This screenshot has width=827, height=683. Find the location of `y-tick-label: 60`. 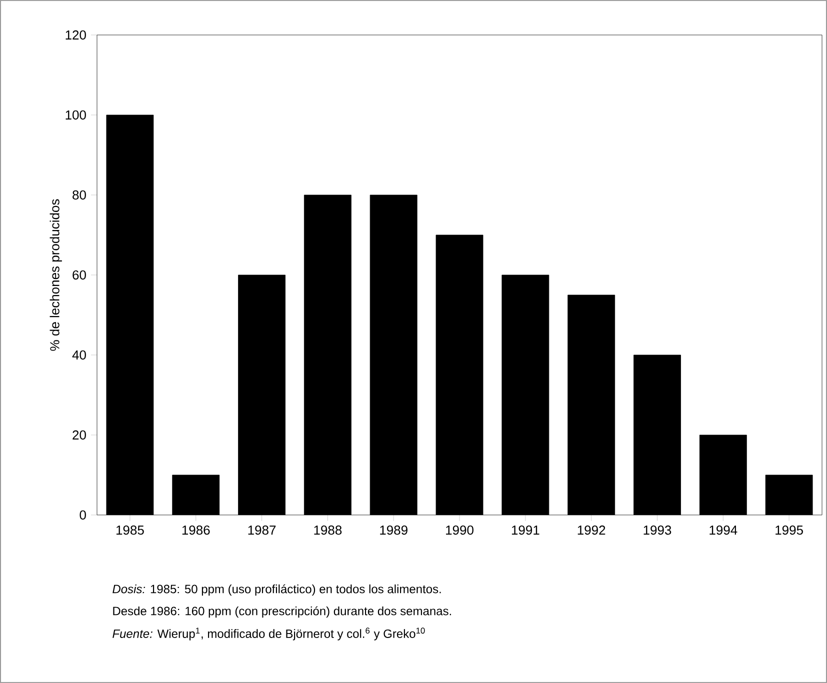

y-tick-label: 60 is located at coordinates (79, 275).